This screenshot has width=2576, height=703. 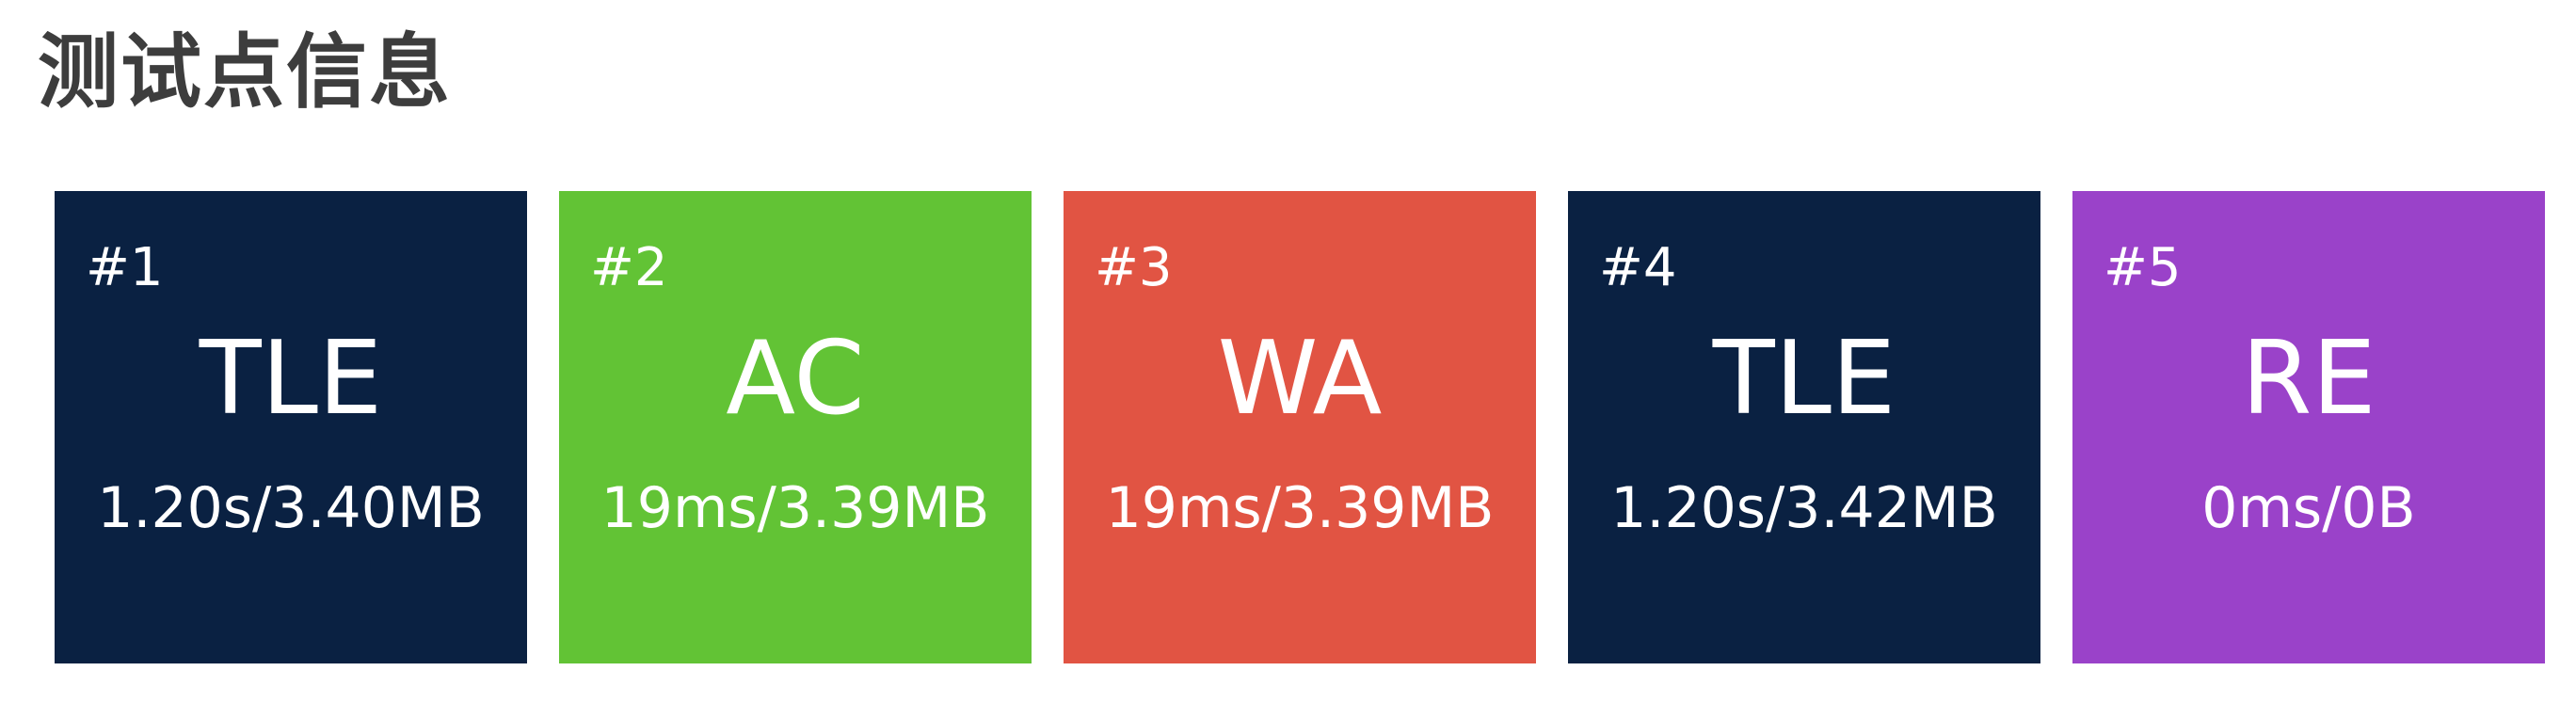 I want to click on test-case-number: #5, so click(x=2143, y=267).